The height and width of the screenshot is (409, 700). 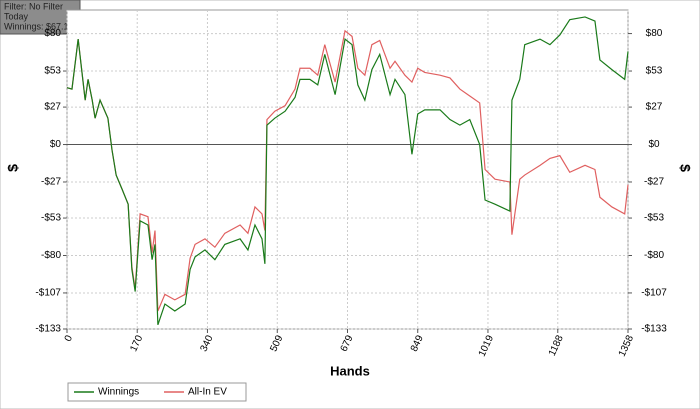 I want to click on y-axis-title: $, so click(x=13, y=168).